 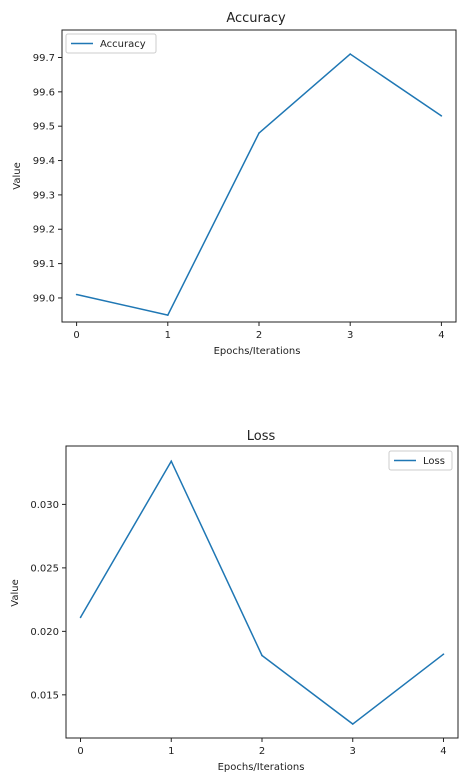 I want to click on loss-x-tick-label-4: 4, so click(x=443, y=751).